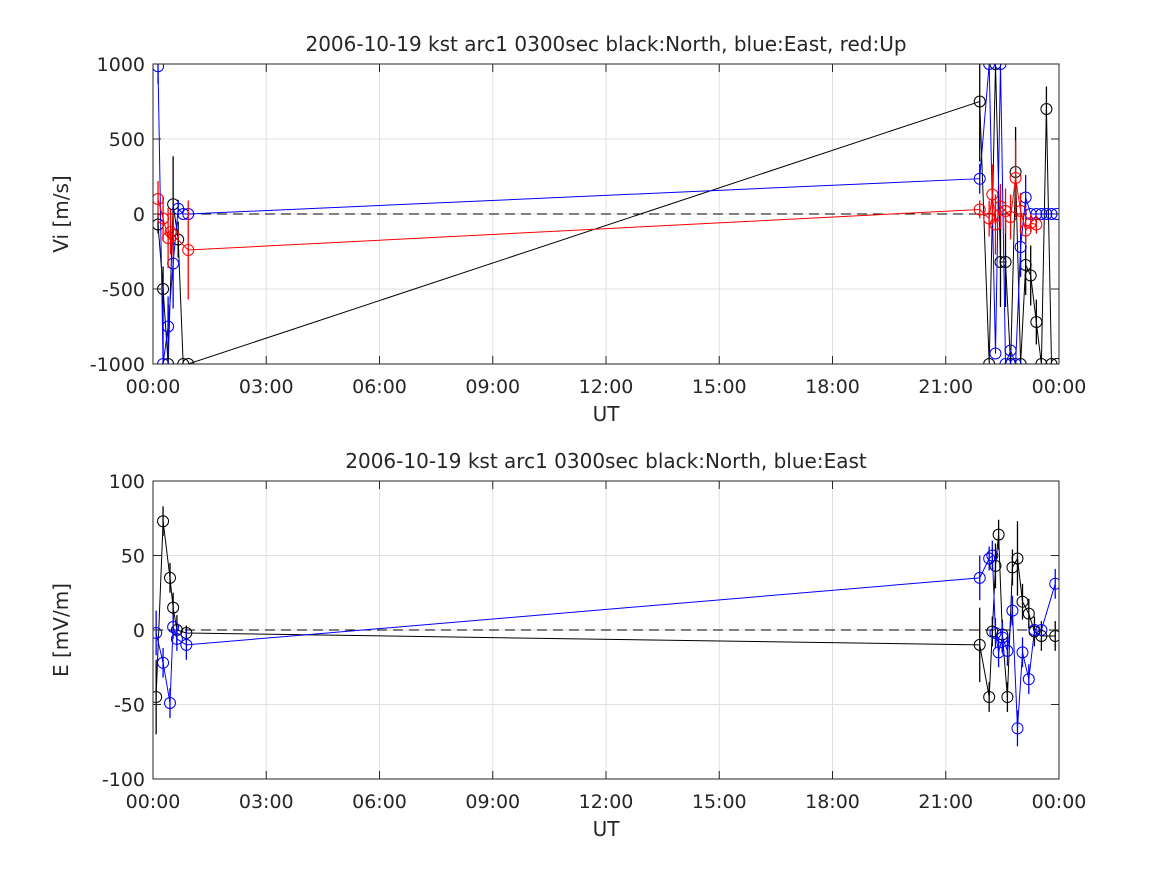  What do you see at coordinates (598, 220) in the screenshot?
I see `series-up` at bounding box center [598, 220].